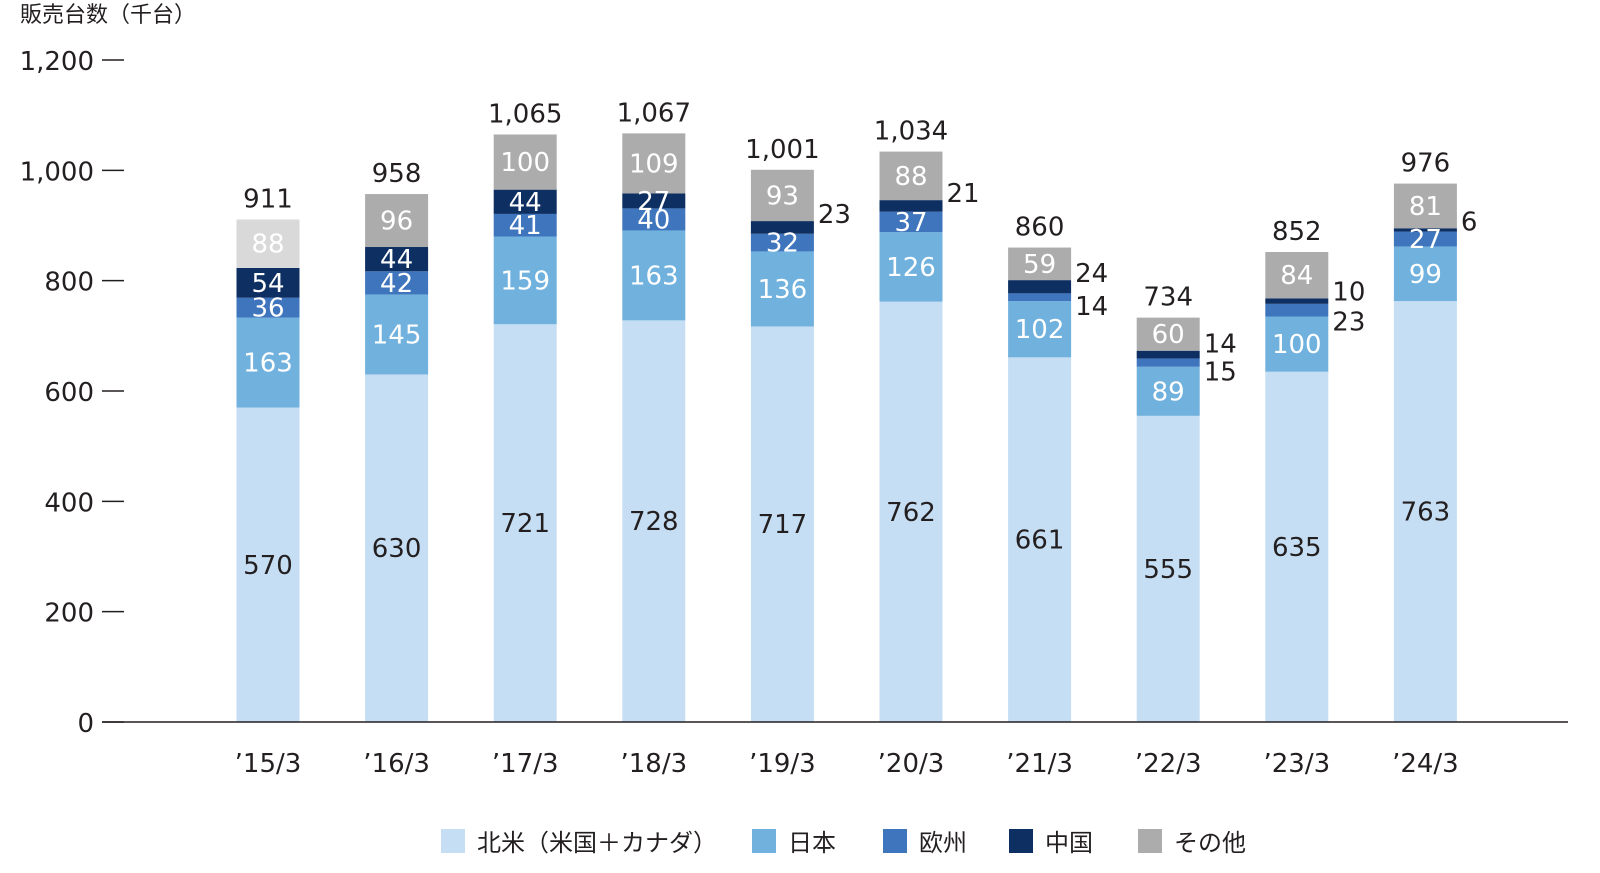  What do you see at coordinates (1069, 843) in the screenshot?
I see `legend-label: 中国` at bounding box center [1069, 843].